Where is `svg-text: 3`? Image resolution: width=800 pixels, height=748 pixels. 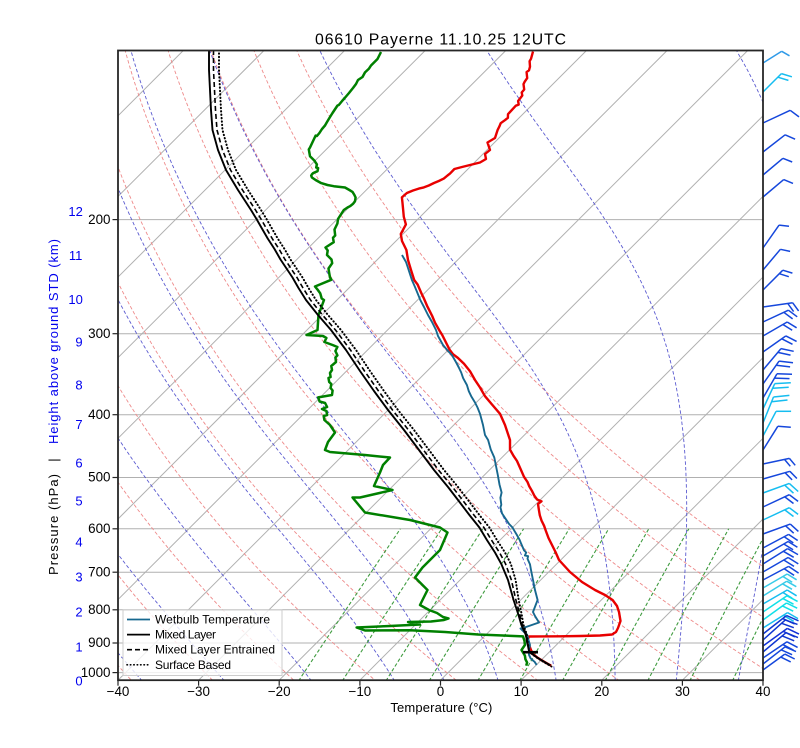
svg-text: 3 is located at coordinates (78, 576).